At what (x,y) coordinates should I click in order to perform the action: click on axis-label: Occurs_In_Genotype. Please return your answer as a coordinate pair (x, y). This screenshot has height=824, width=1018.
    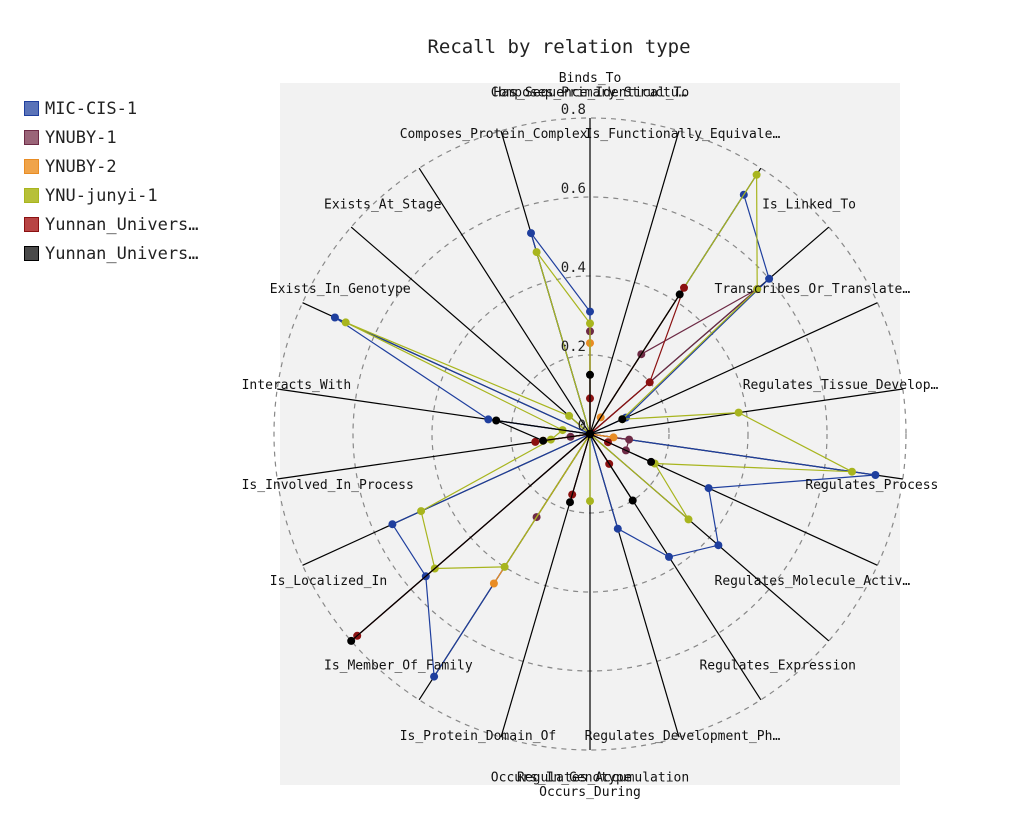
    Looking at the image, I should click on (561, 778).